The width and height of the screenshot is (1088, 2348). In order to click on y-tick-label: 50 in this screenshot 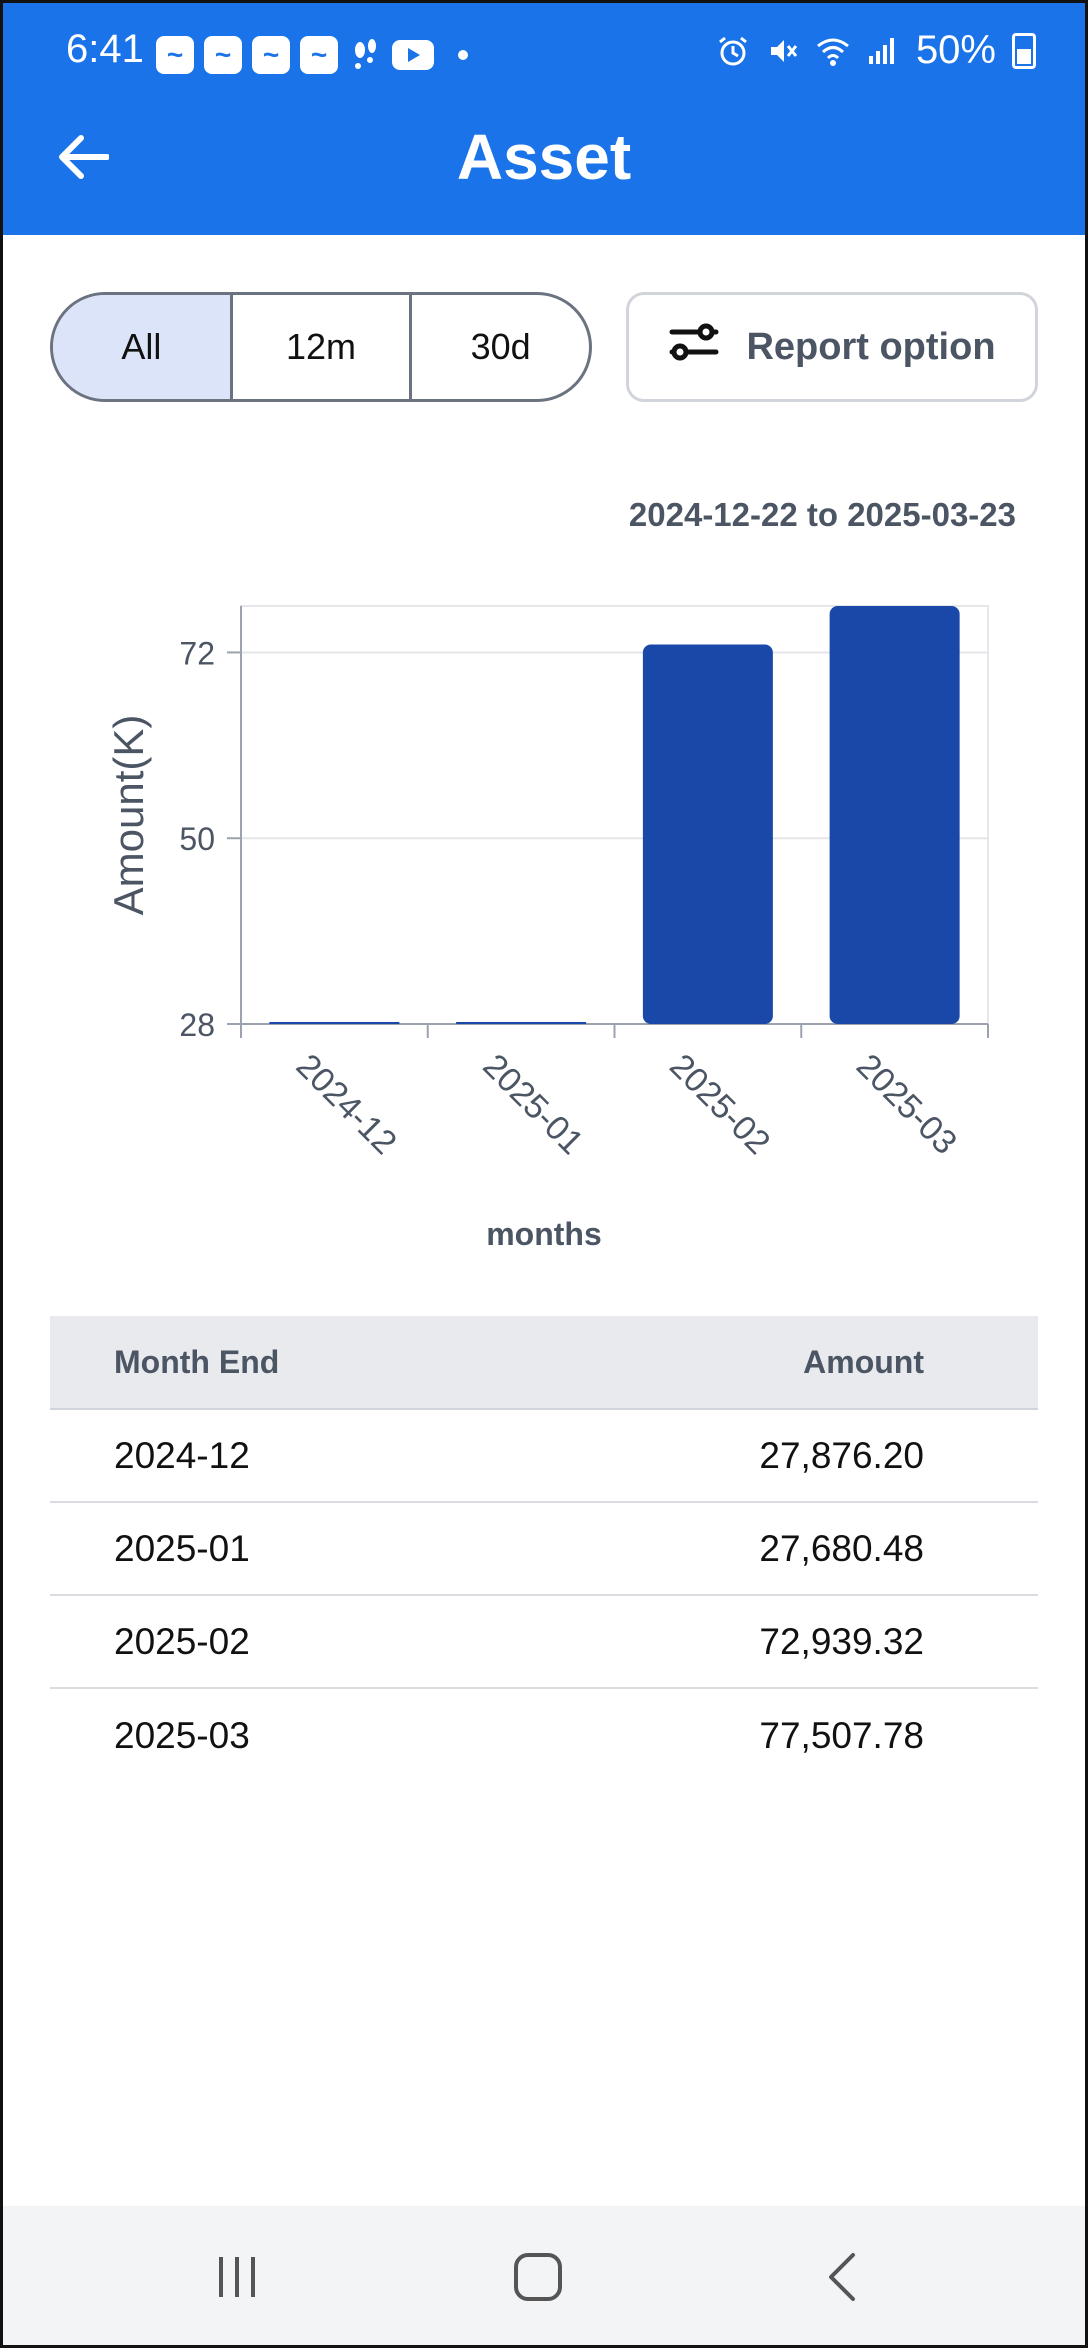, I will do `click(197, 839)`.